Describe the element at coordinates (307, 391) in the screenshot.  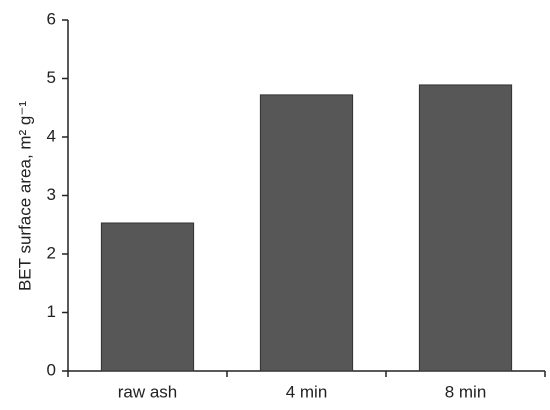
I see `x-tick-label: 4 min` at that location.